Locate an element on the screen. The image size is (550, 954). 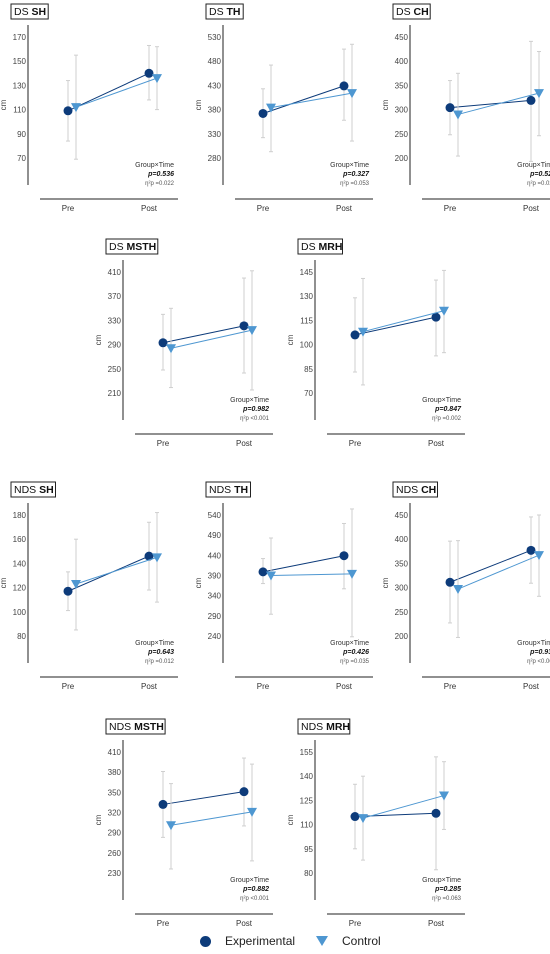
stats-effect-size: η²p =0.063 is located at coordinates (447, 899).